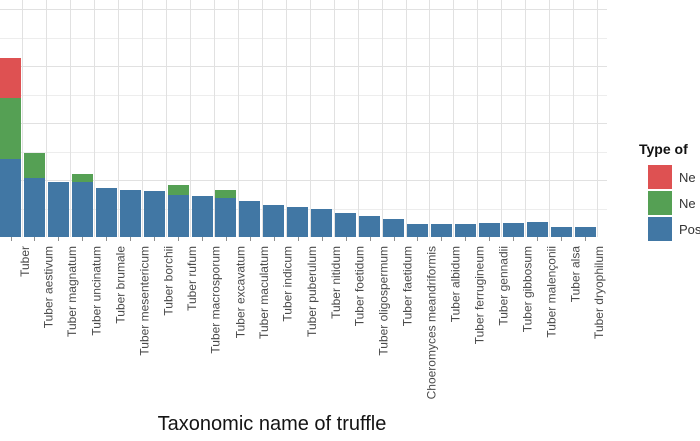 This screenshot has width=700, height=441. What do you see at coordinates (168, 281) in the screenshot?
I see `x-tick-label: Tuber borchii` at bounding box center [168, 281].